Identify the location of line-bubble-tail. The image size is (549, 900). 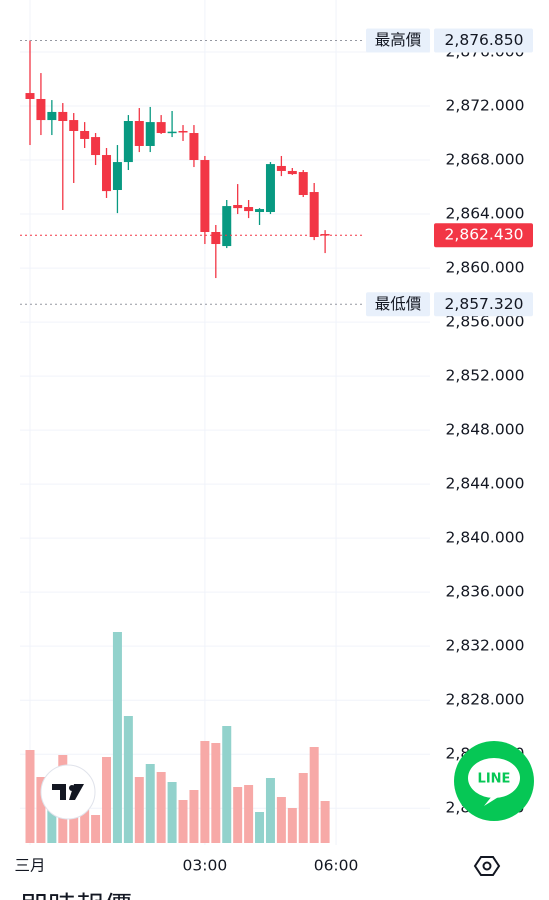
(492, 801).